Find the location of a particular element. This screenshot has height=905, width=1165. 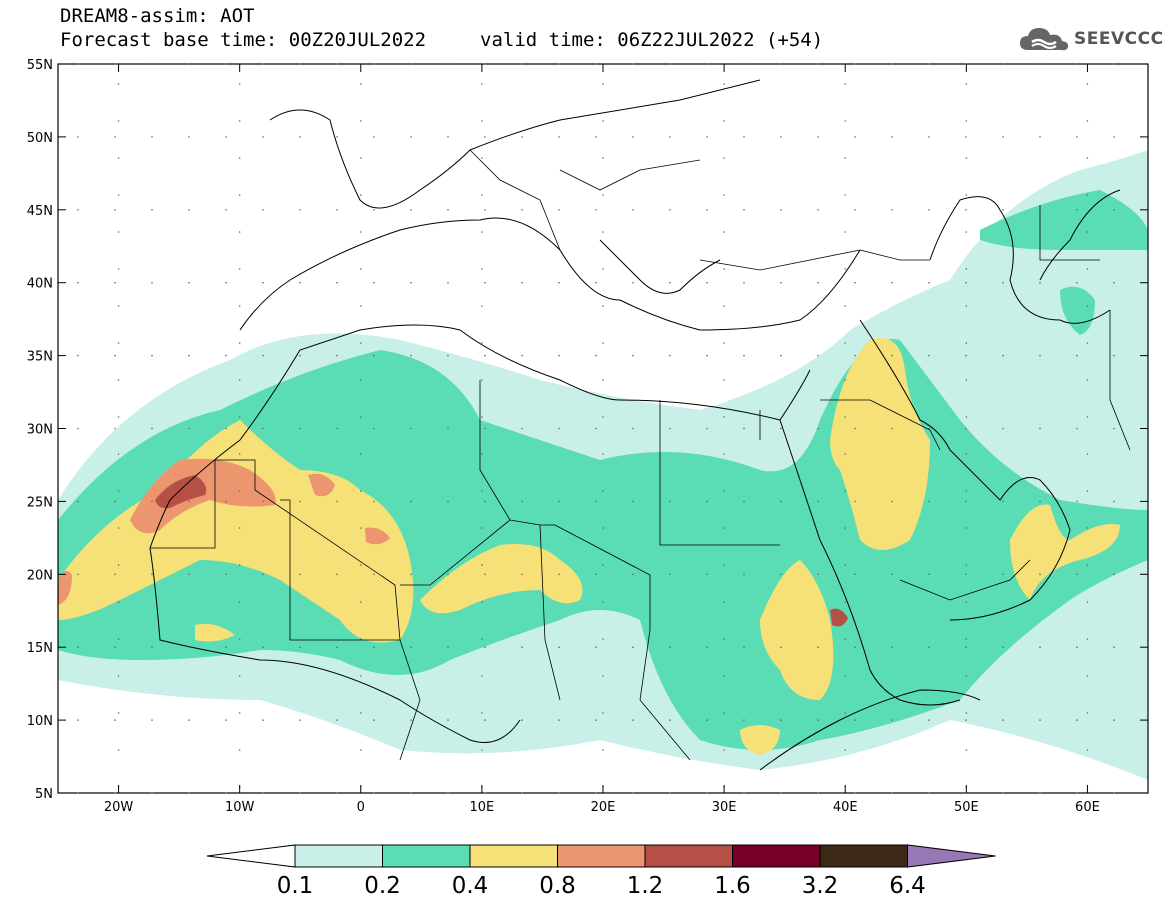

y-tick-label: 50N is located at coordinates (40, 138).